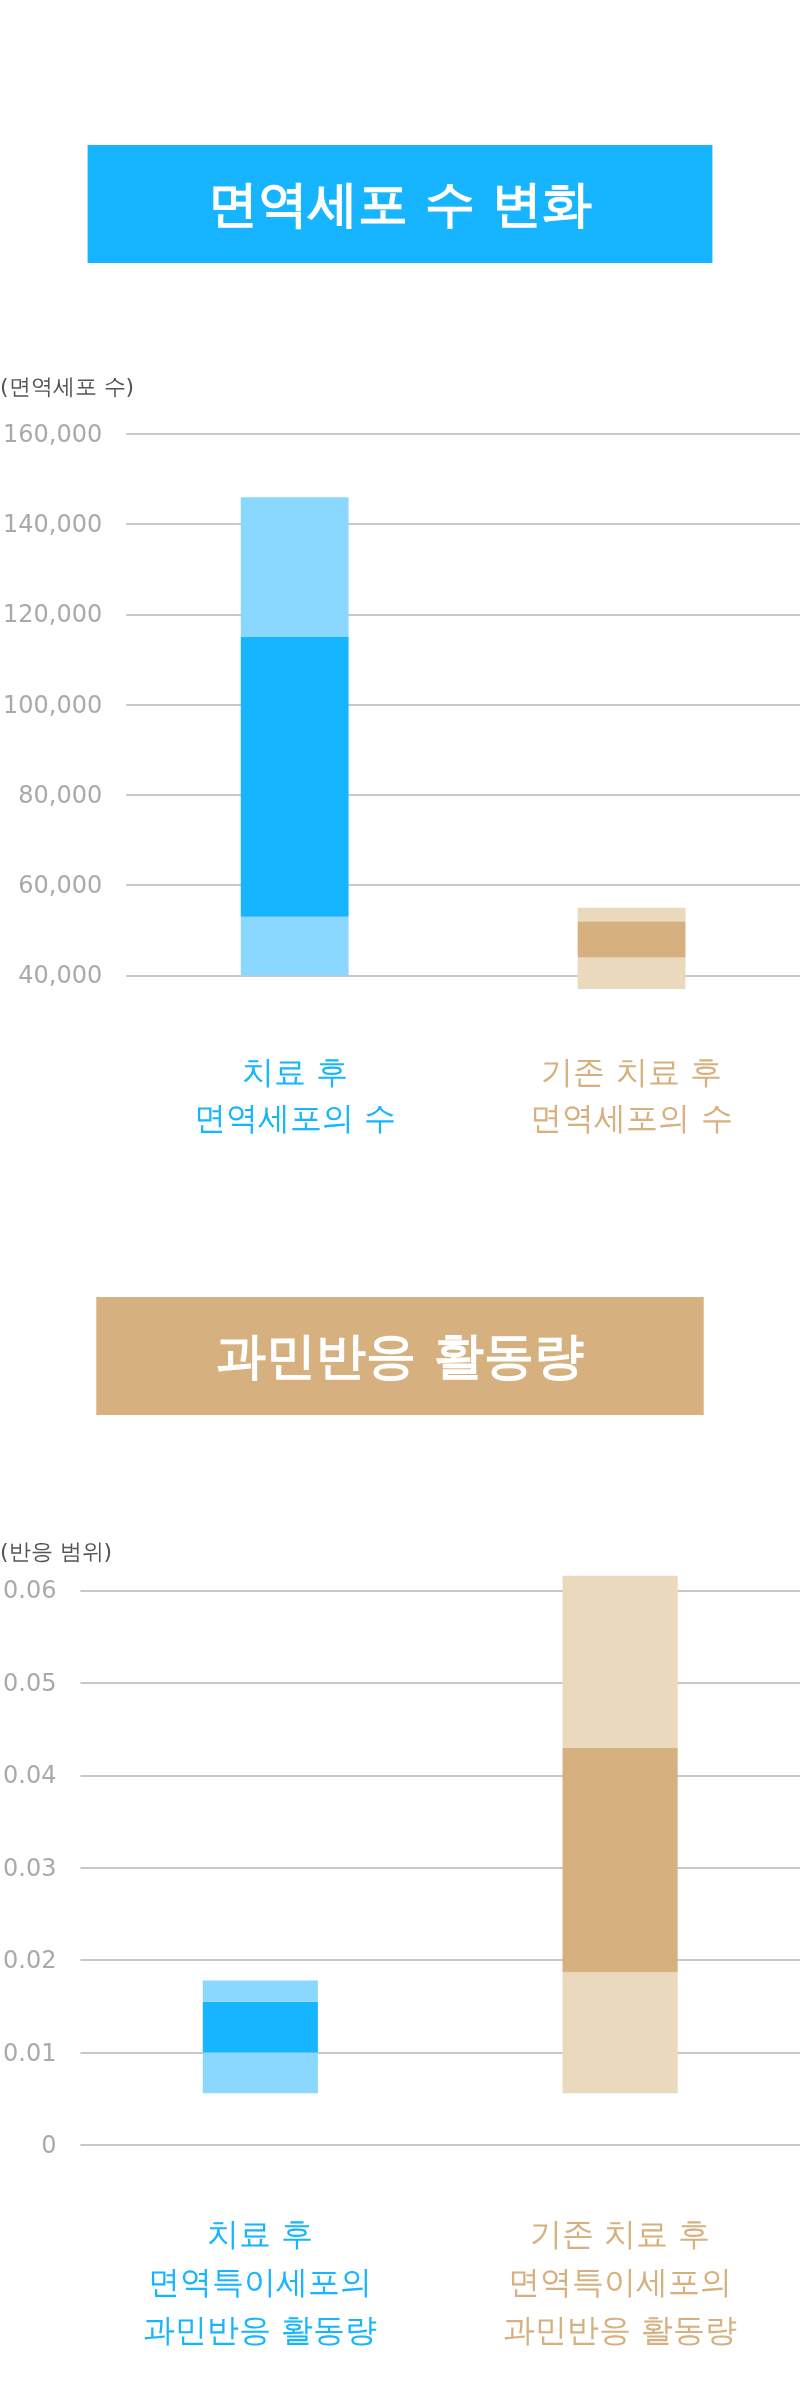 The height and width of the screenshot is (2393, 800). I want to click on y-axis-title: (면역세포 수), so click(67, 386).